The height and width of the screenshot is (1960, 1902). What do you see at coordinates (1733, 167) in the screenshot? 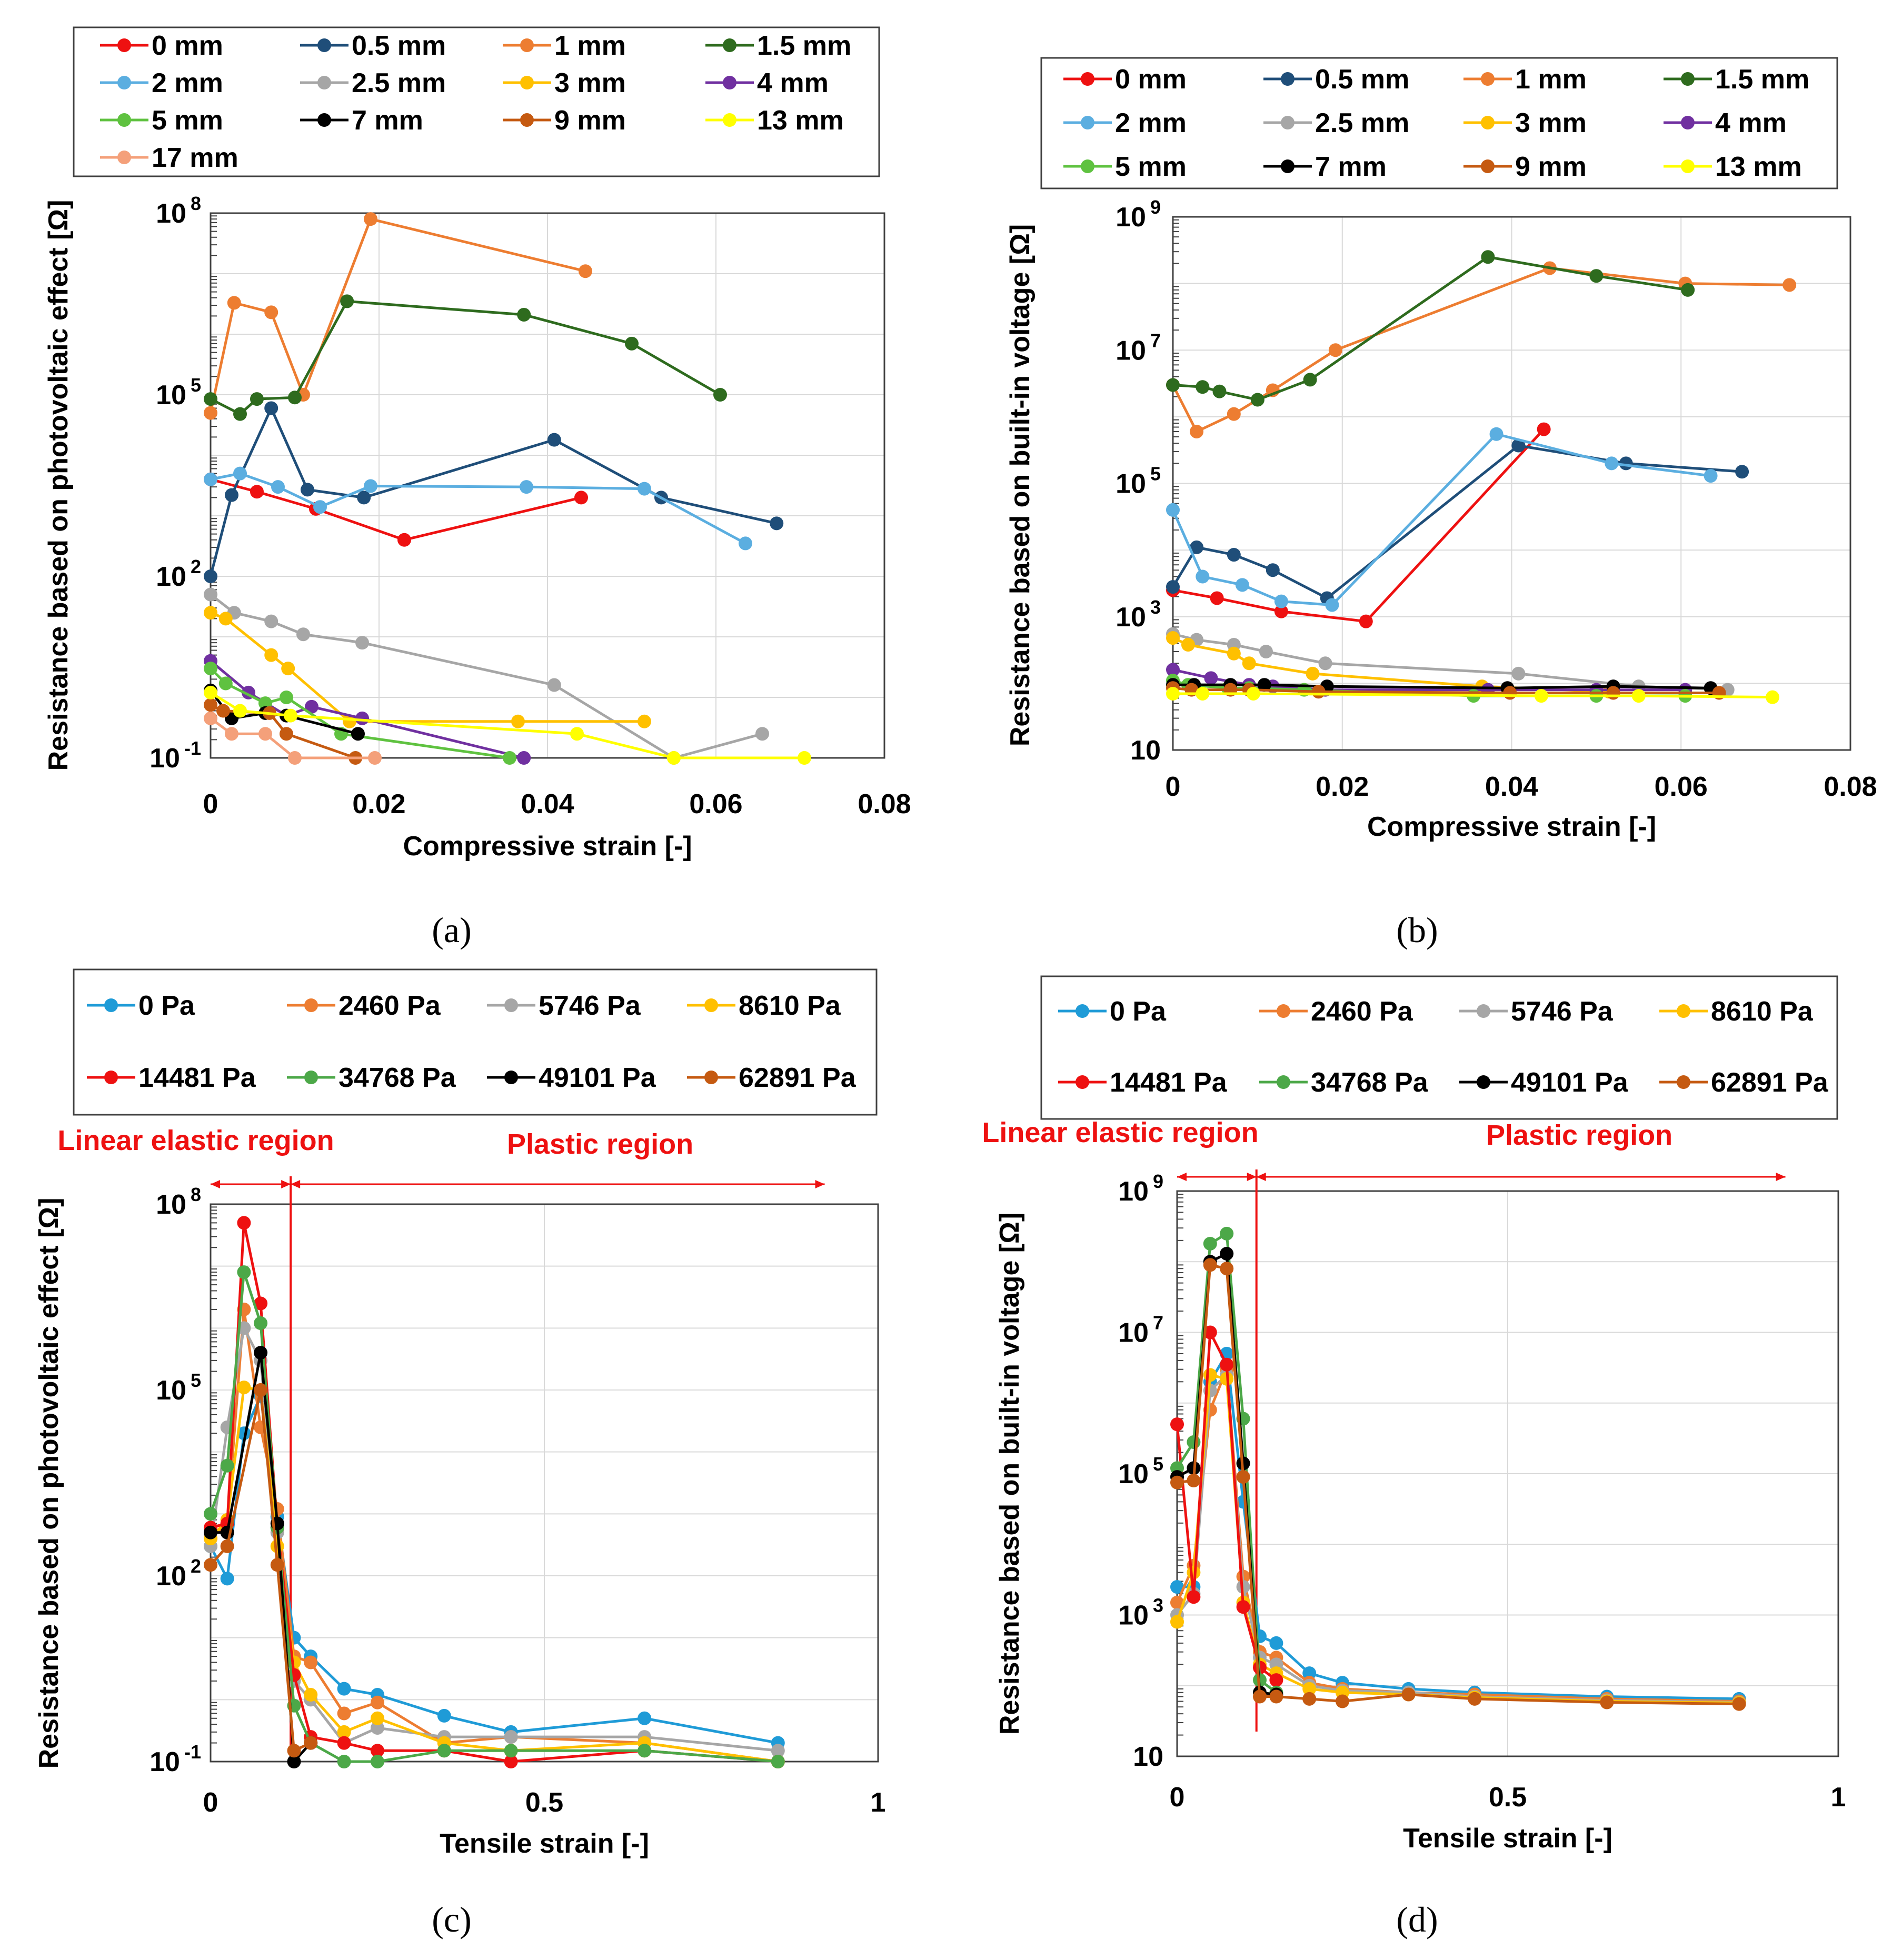
I see `panel-b-legend-entry: 13 mm` at bounding box center [1733, 167].